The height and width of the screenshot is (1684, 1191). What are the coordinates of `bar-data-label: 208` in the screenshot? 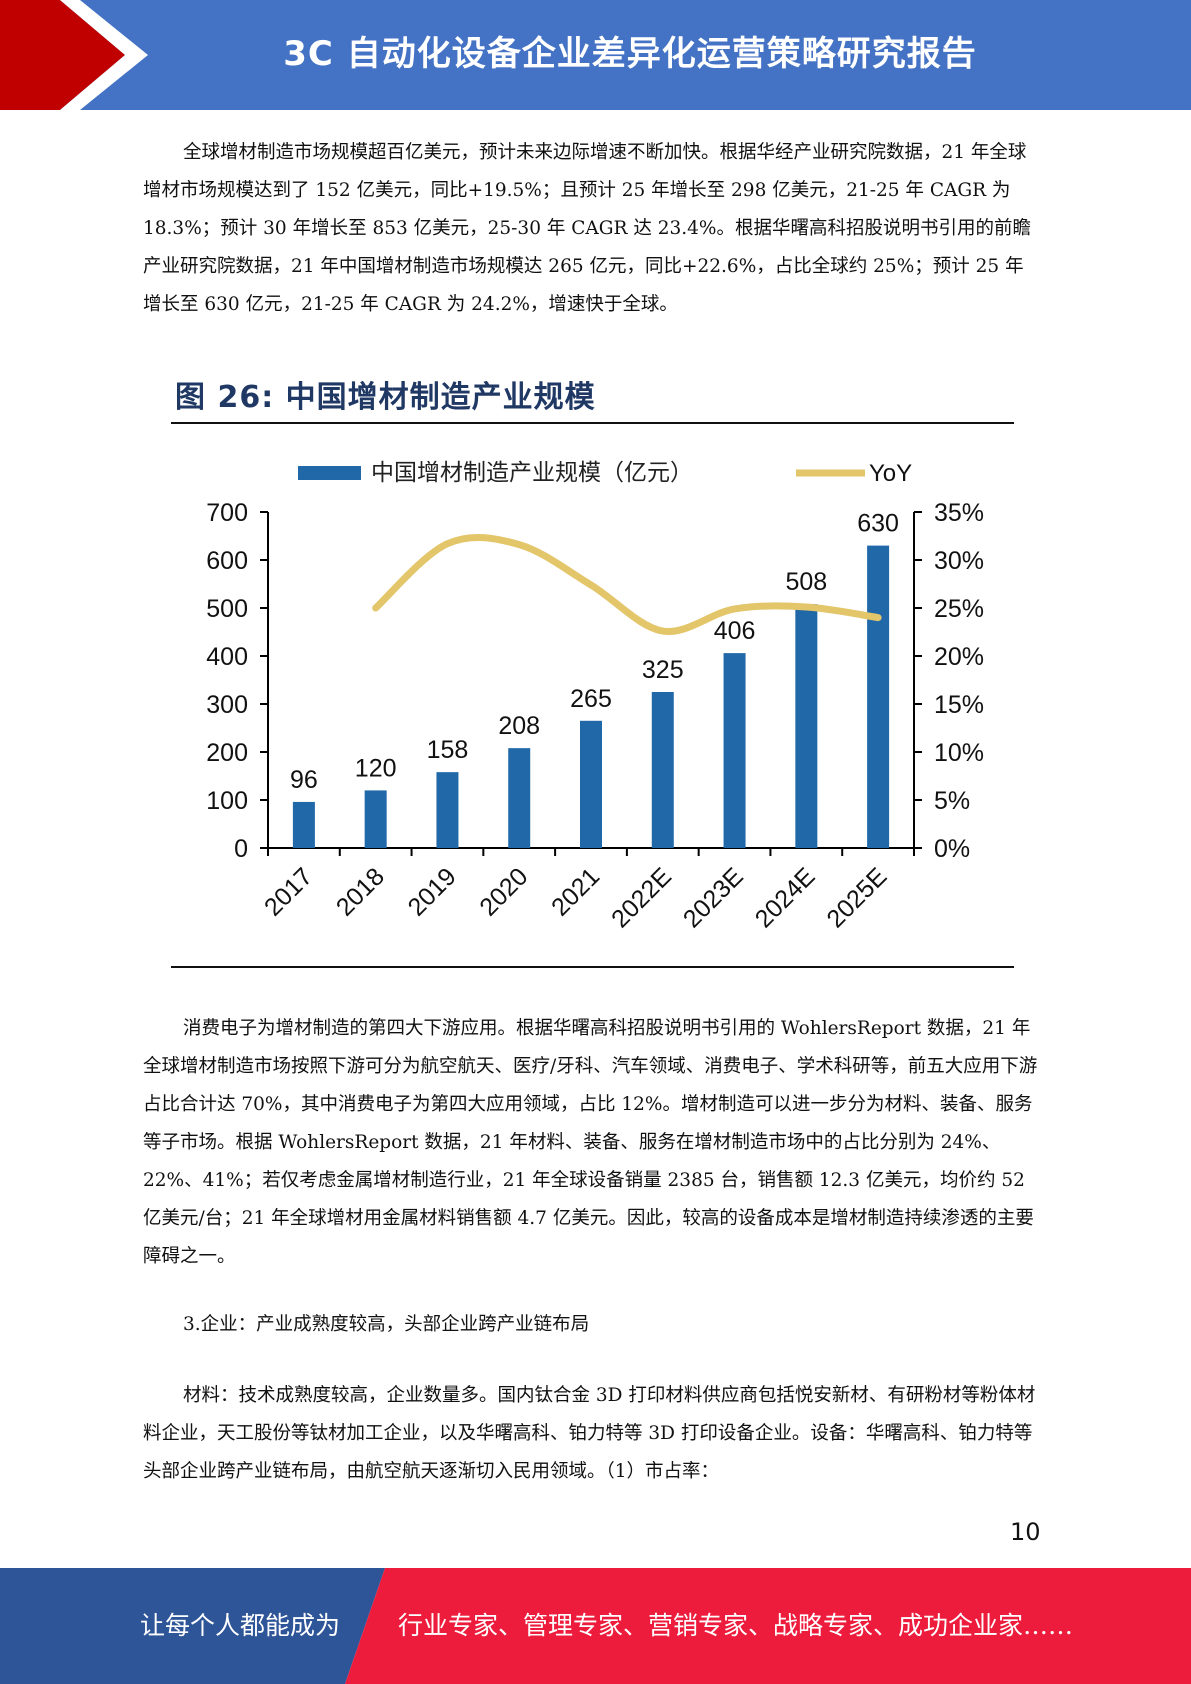 It's located at (519, 726).